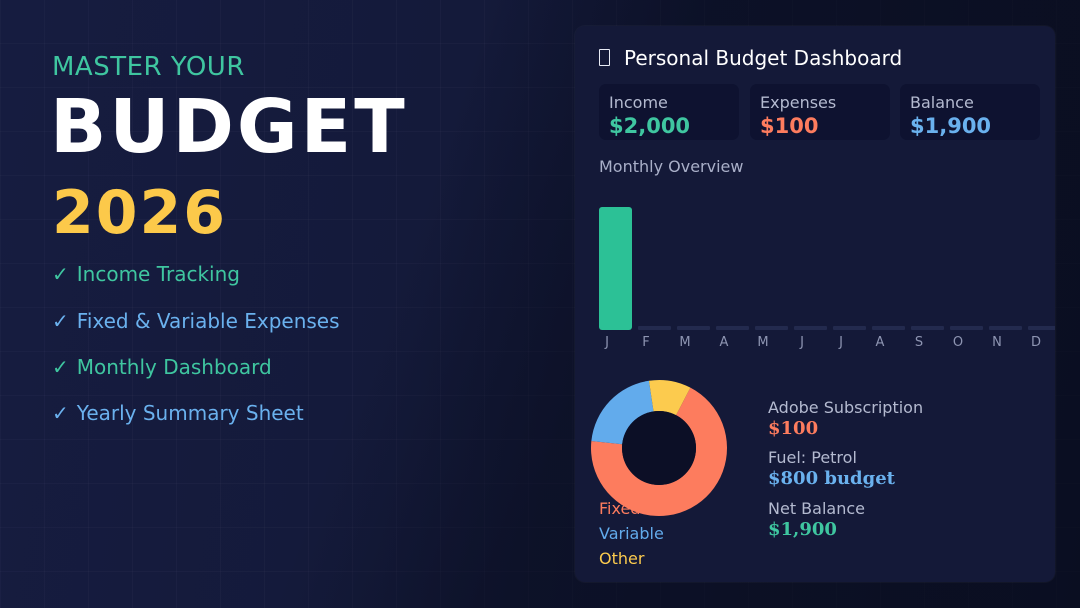  What do you see at coordinates (606, 342) in the screenshot?
I see `tick-label-0: J` at bounding box center [606, 342].